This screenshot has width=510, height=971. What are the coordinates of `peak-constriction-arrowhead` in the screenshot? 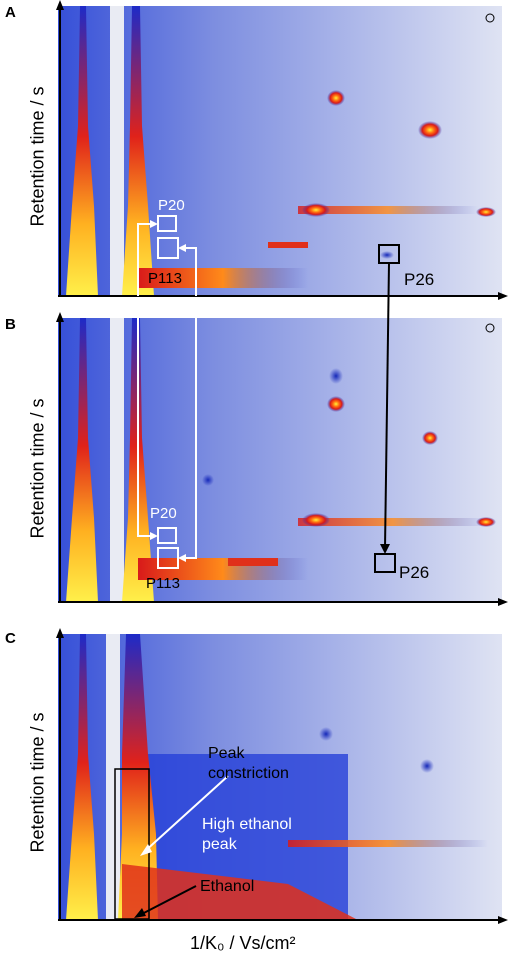 It's located at (146, 850).